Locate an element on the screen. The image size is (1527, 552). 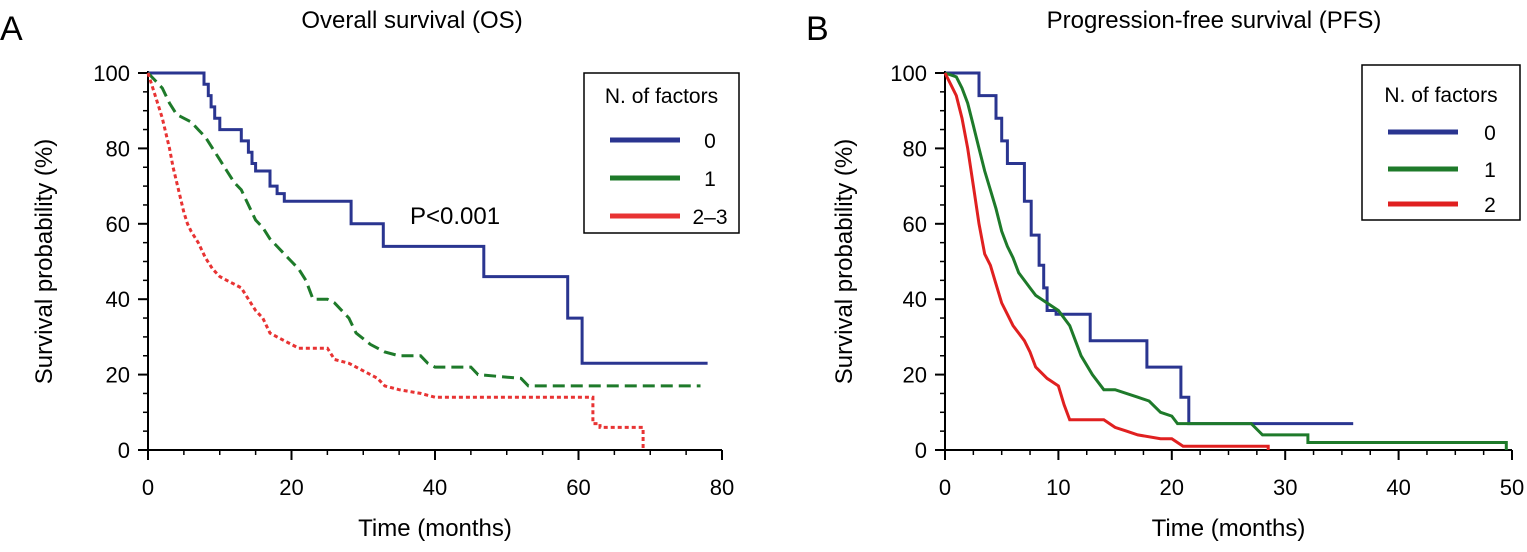
p-value-annotation: P<0.001 is located at coordinates (455, 216).